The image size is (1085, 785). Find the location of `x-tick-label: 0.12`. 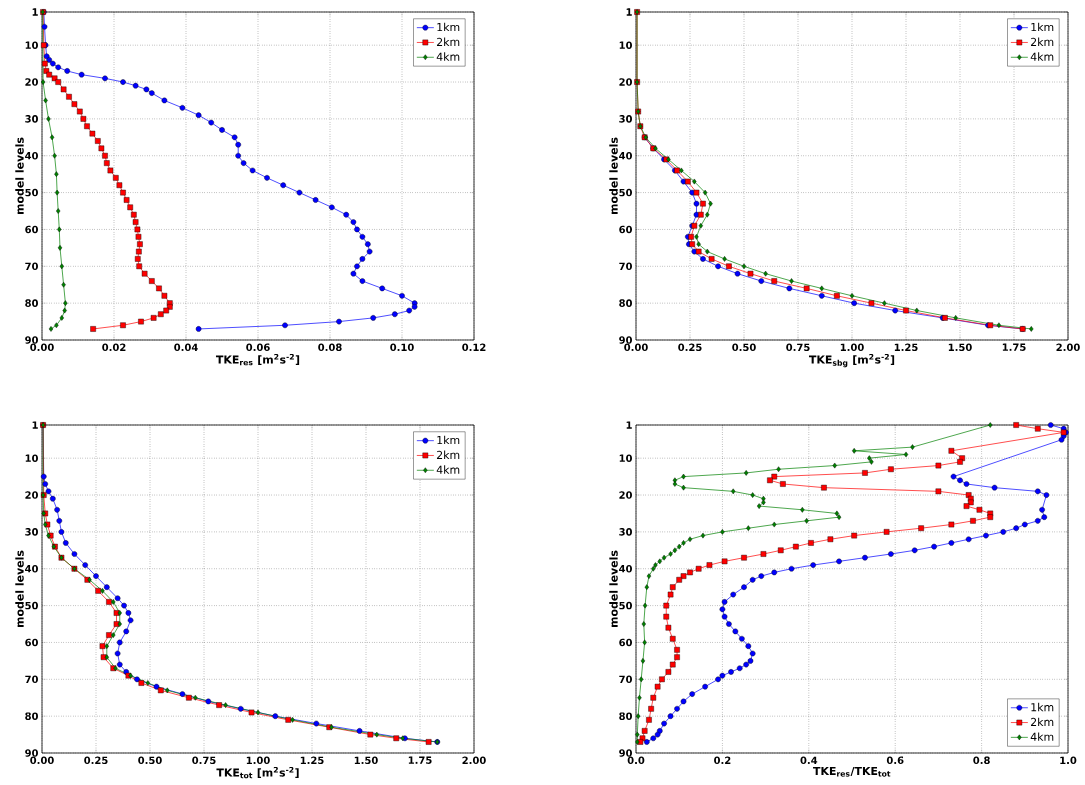

x-tick-label: 0.12 is located at coordinates (474, 347).